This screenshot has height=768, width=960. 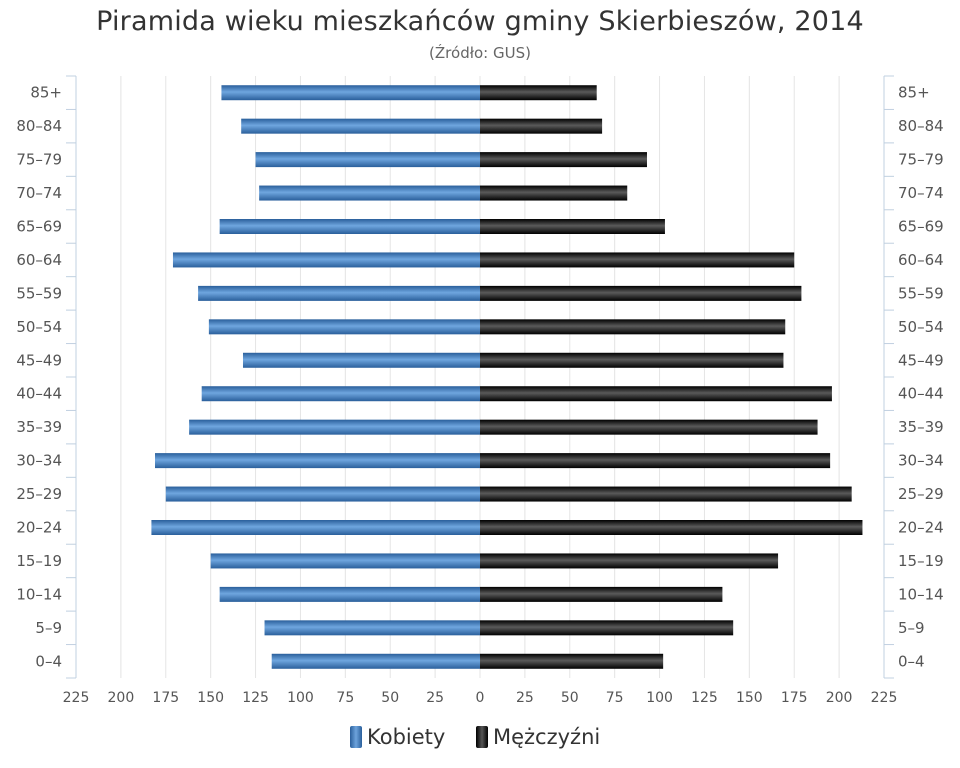 What do you see at coordinates (39, 461) in the screenshot?
I see `category-label-left: 30–34` at bounding box center [39, 461].